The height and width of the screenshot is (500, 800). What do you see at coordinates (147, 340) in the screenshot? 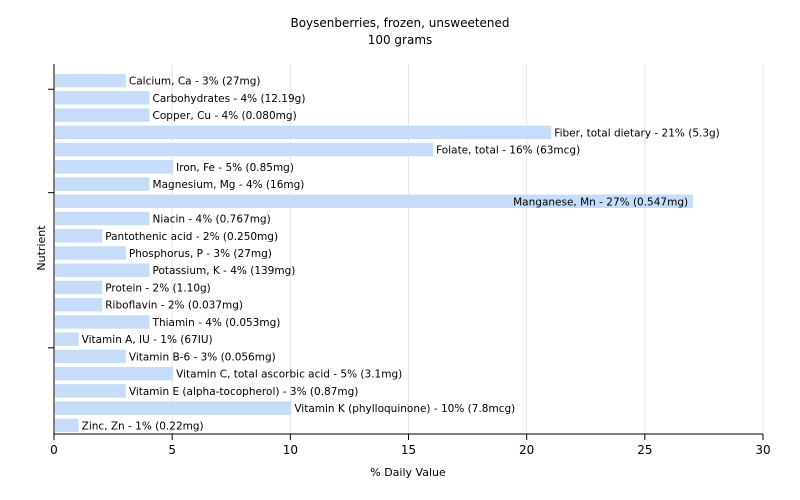
I see `bar-label: Vitamin A, IU - 1% (67IU)` at bounding box center [147, 340].